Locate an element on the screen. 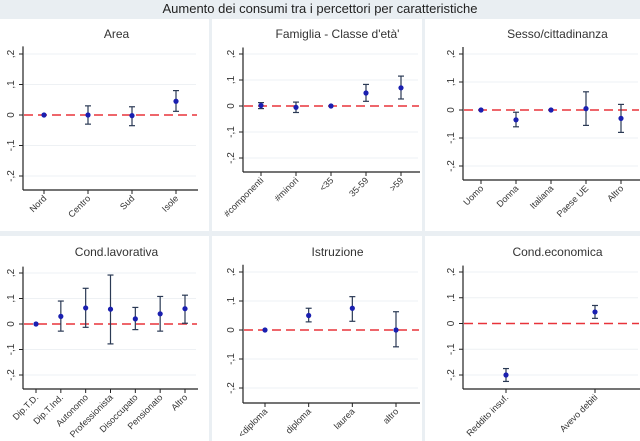  x-tick-label: >59 is located at coordinates (397, 184).